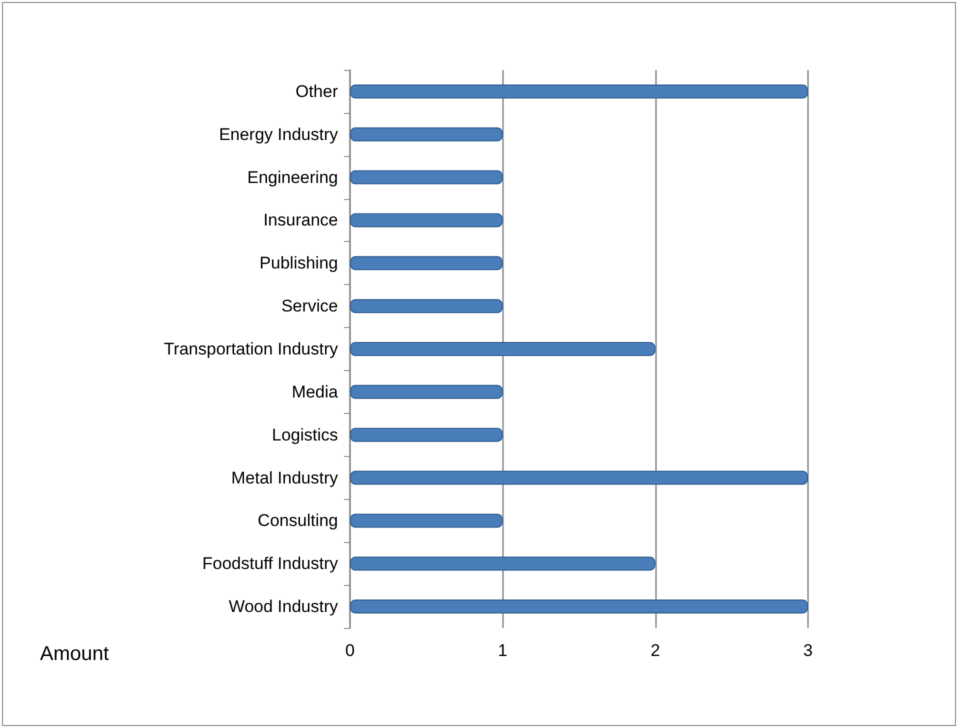 The height and width of the screenshot is (728, 958). Describe the element at coordinates (655, 650) in the screenshot. I see `x-tick-label: 2` at that location.